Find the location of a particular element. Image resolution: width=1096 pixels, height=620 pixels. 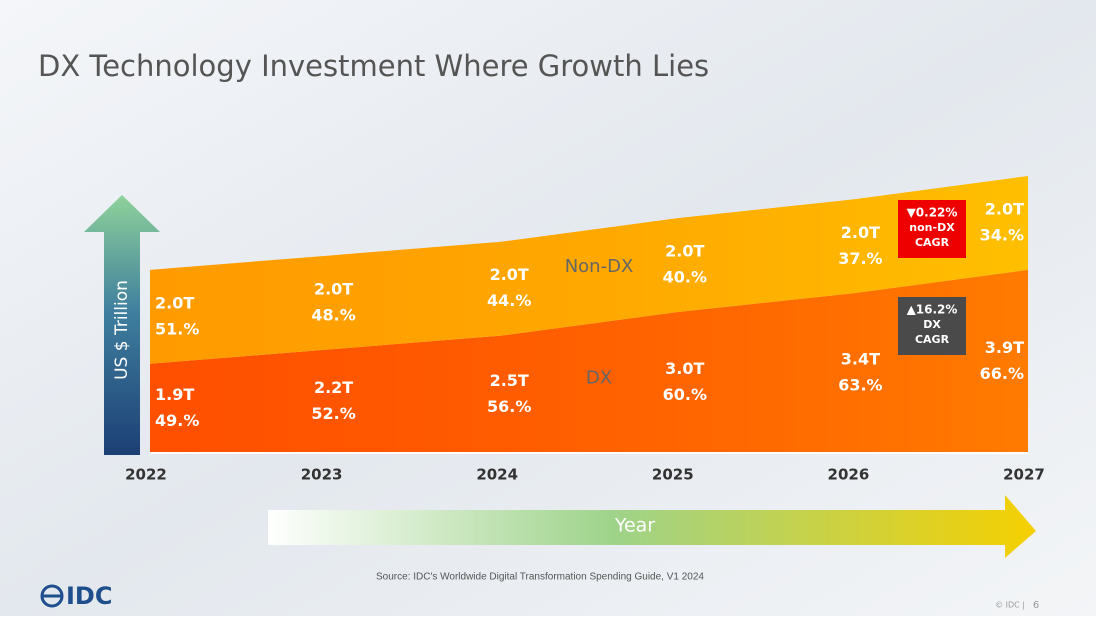

share-label: 66.% is located at coordinates (1002, 373).